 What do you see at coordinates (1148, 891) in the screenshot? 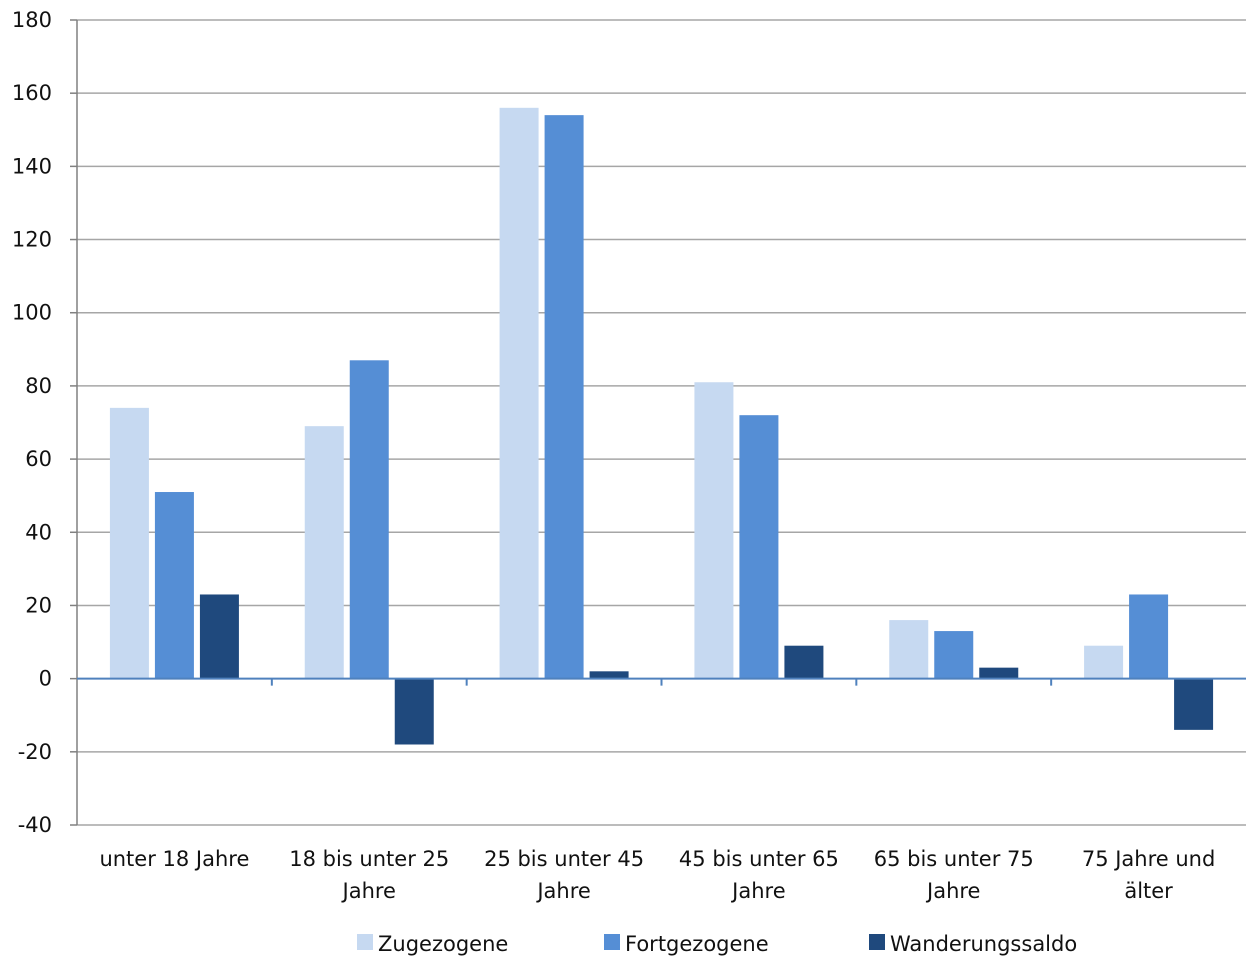
I see `category-label: älter` at bounding box center [1148, 891].